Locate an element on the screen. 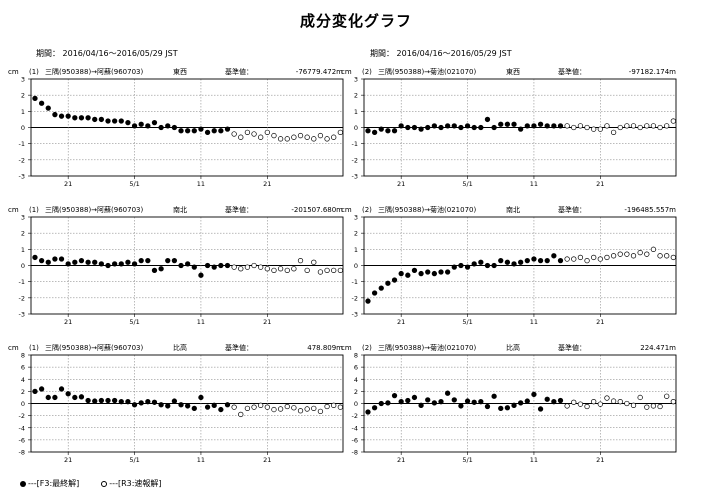 This screenshot has height=499, width=712. chart-2-xtick-label: 5/1 is located at coordinates (467, 184).